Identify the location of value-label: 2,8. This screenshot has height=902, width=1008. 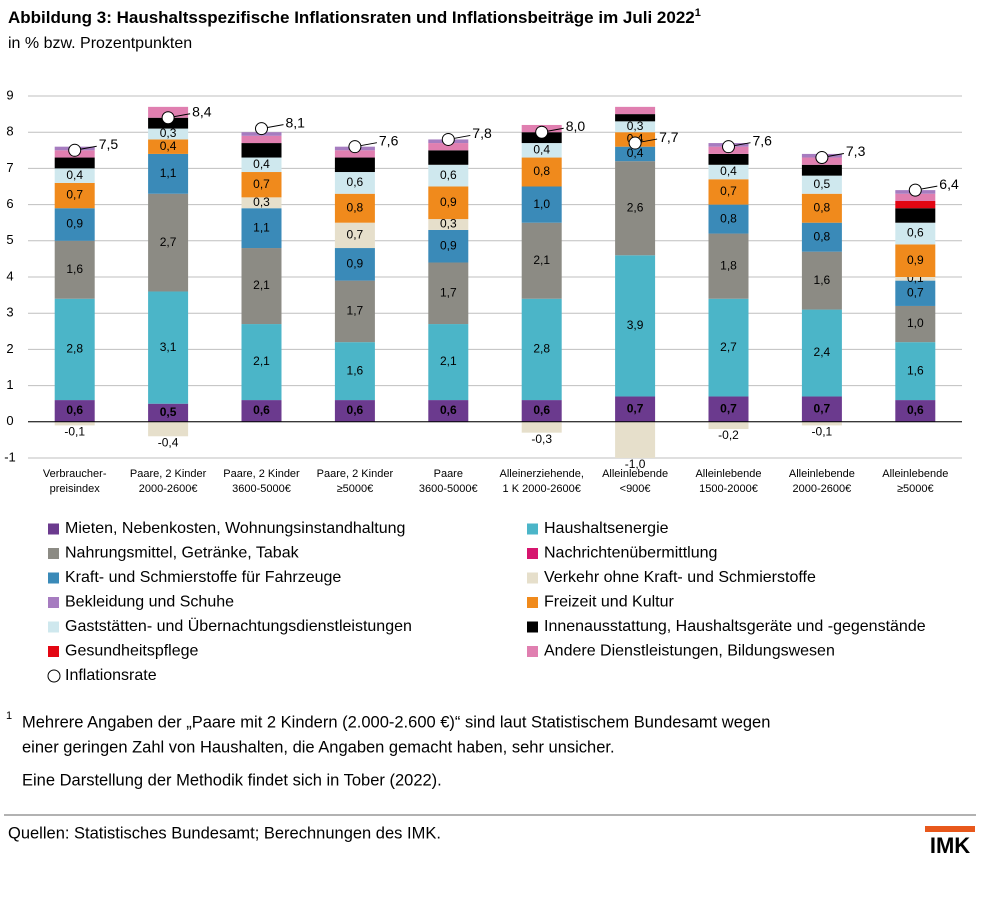
(74, 349).